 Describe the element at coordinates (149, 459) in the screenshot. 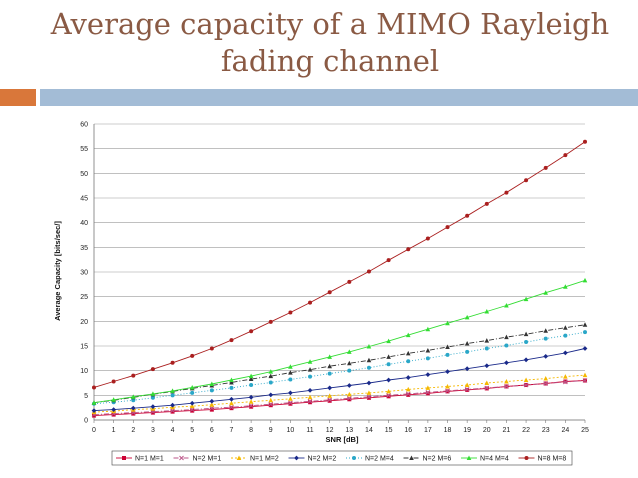

I see `legend-label: N=1 M=1` at that location.